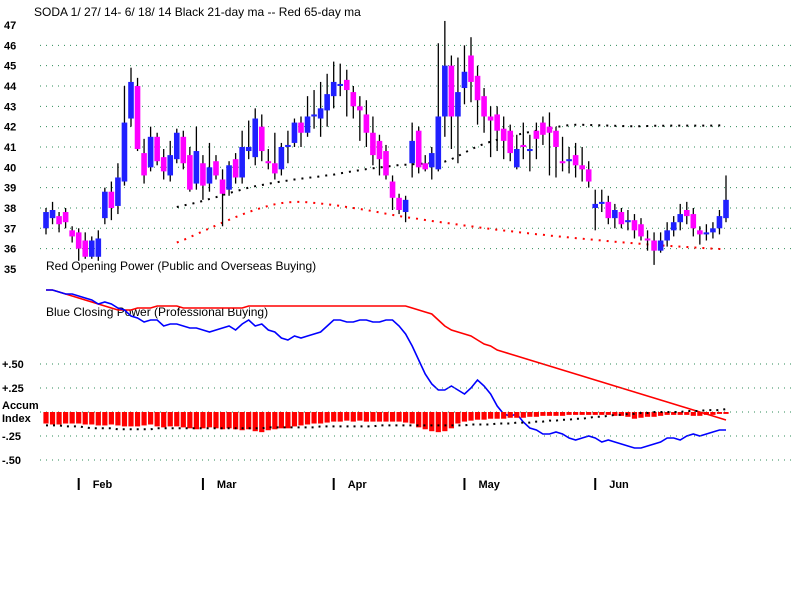 The image size is (800, 600). What do you see at coordinates (103, 485) in the screenshot?
I see `month-label-Feb: Feb` at bounding box center [103, 485].